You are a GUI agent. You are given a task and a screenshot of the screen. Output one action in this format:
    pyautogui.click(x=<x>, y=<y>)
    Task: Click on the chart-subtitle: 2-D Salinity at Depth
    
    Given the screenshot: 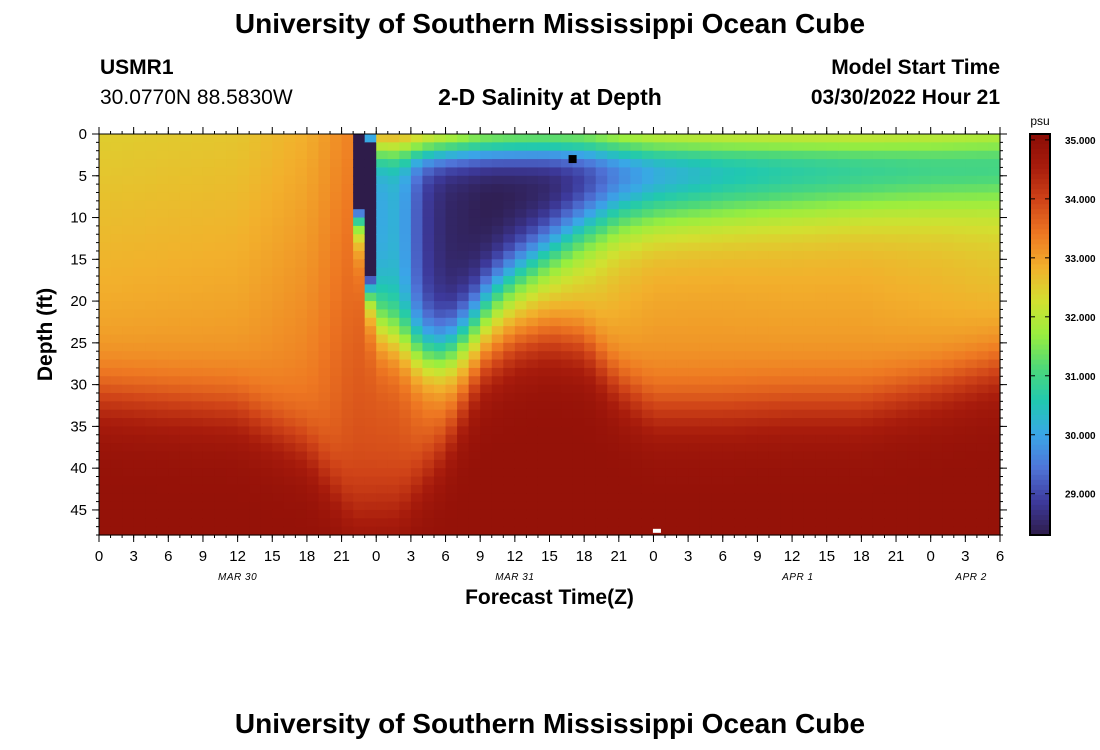 What is the action you would take?
    pyautogui.click(x=550, y=97)
    